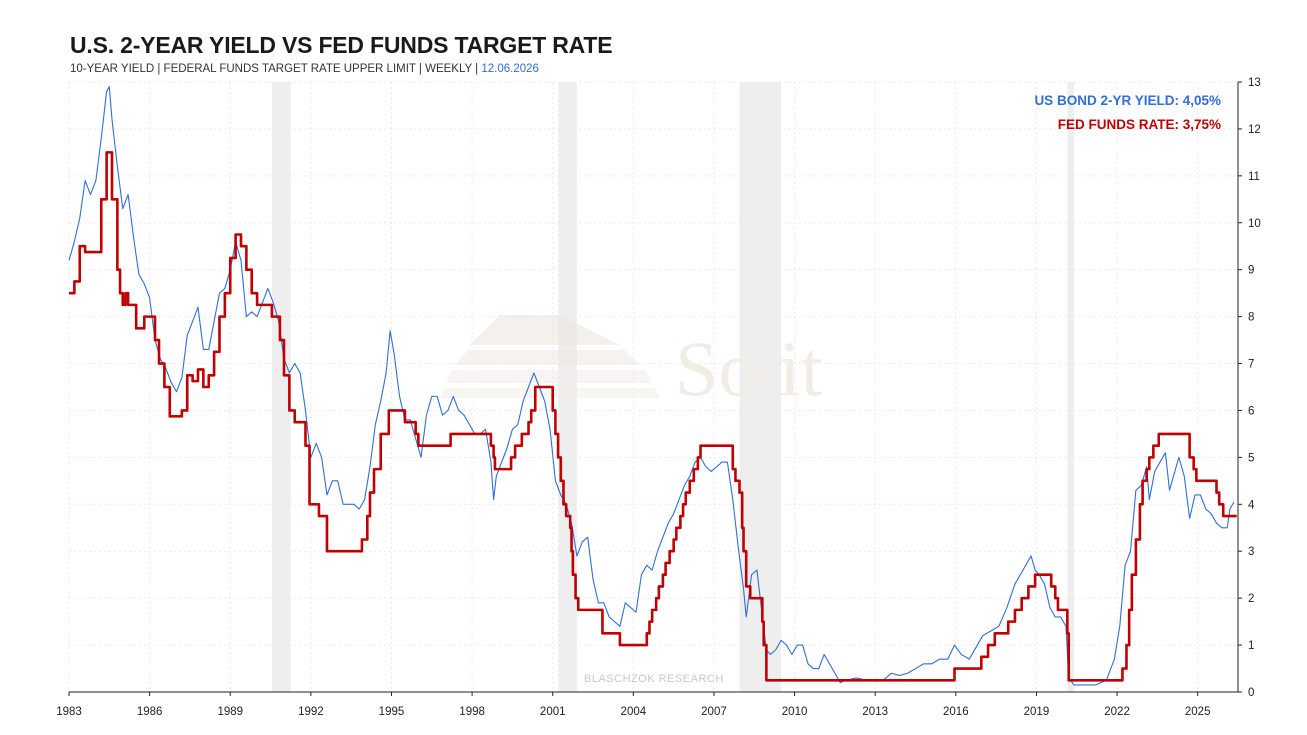 This screenshot has width=1307, height=735. I want to click on x-tick-label: 2007, so click(714, 712).